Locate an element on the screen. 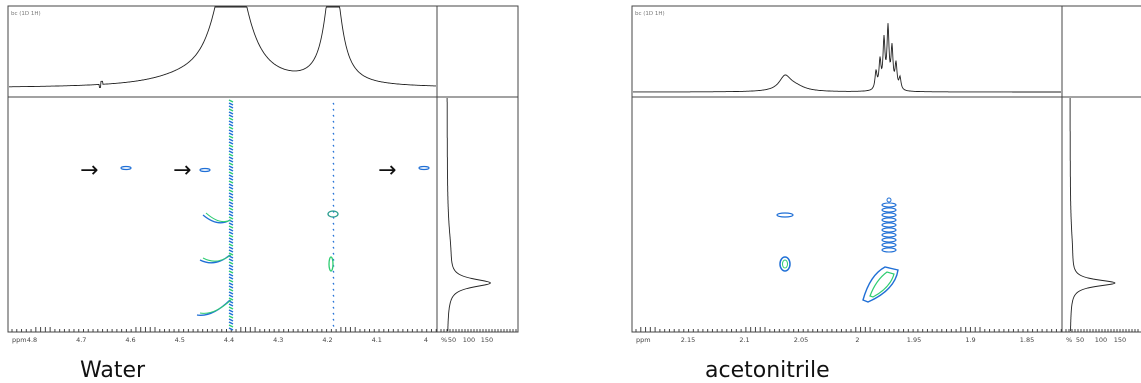 The image size is (1141, 383). x-tick-label: 4.7 is located at coordinates (81, 340).